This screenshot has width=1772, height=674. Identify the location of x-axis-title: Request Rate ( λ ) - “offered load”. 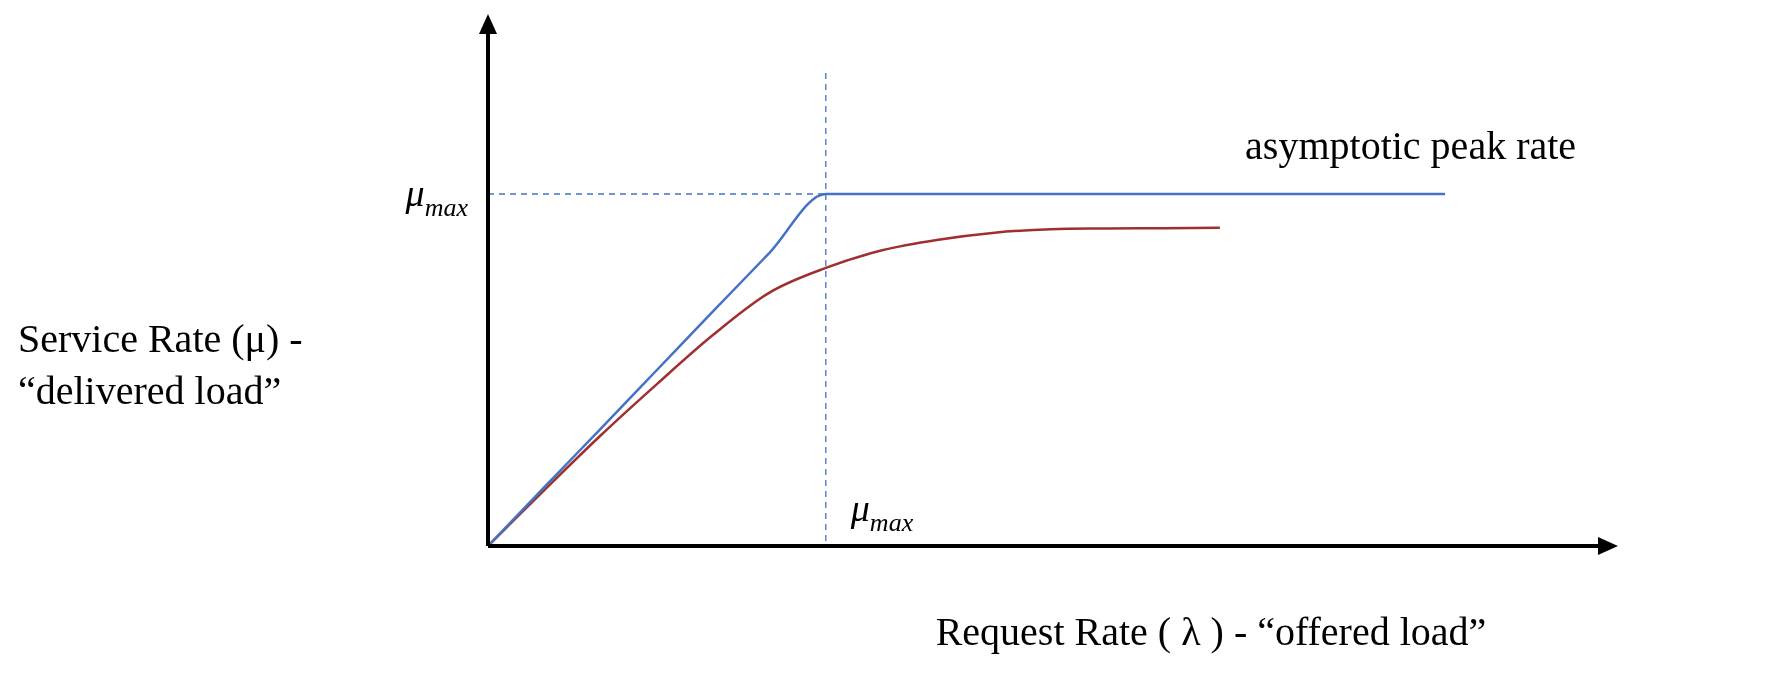
(1211, 631).